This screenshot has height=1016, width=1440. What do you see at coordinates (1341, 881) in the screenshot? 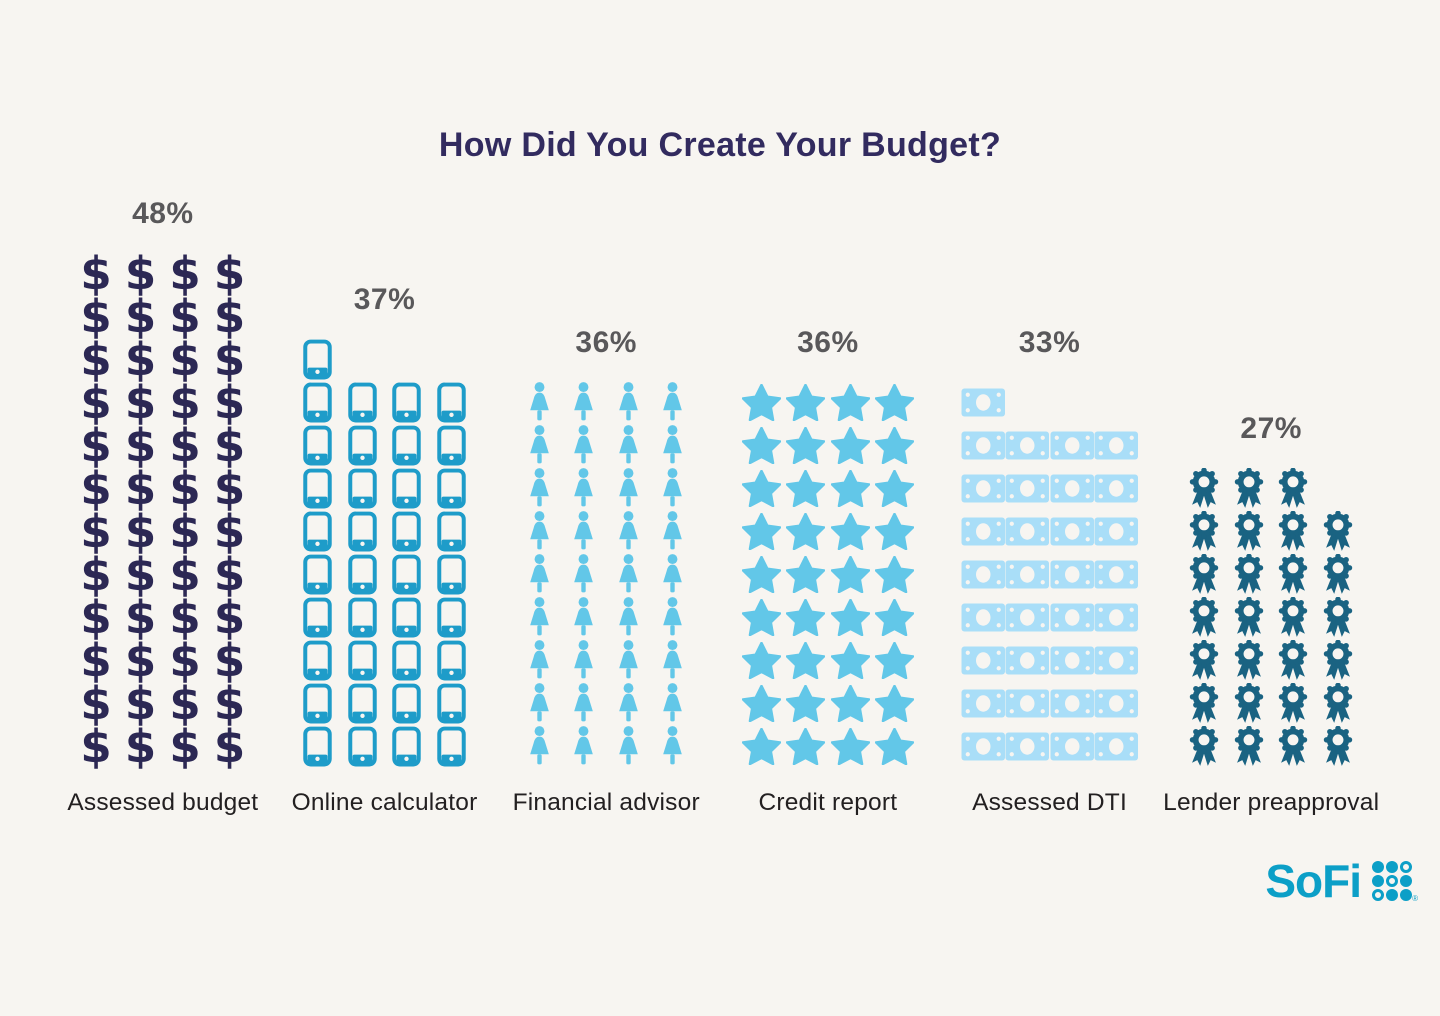
I see `sofi-logo: SoFi ®` at bounding box center [1341, 881].